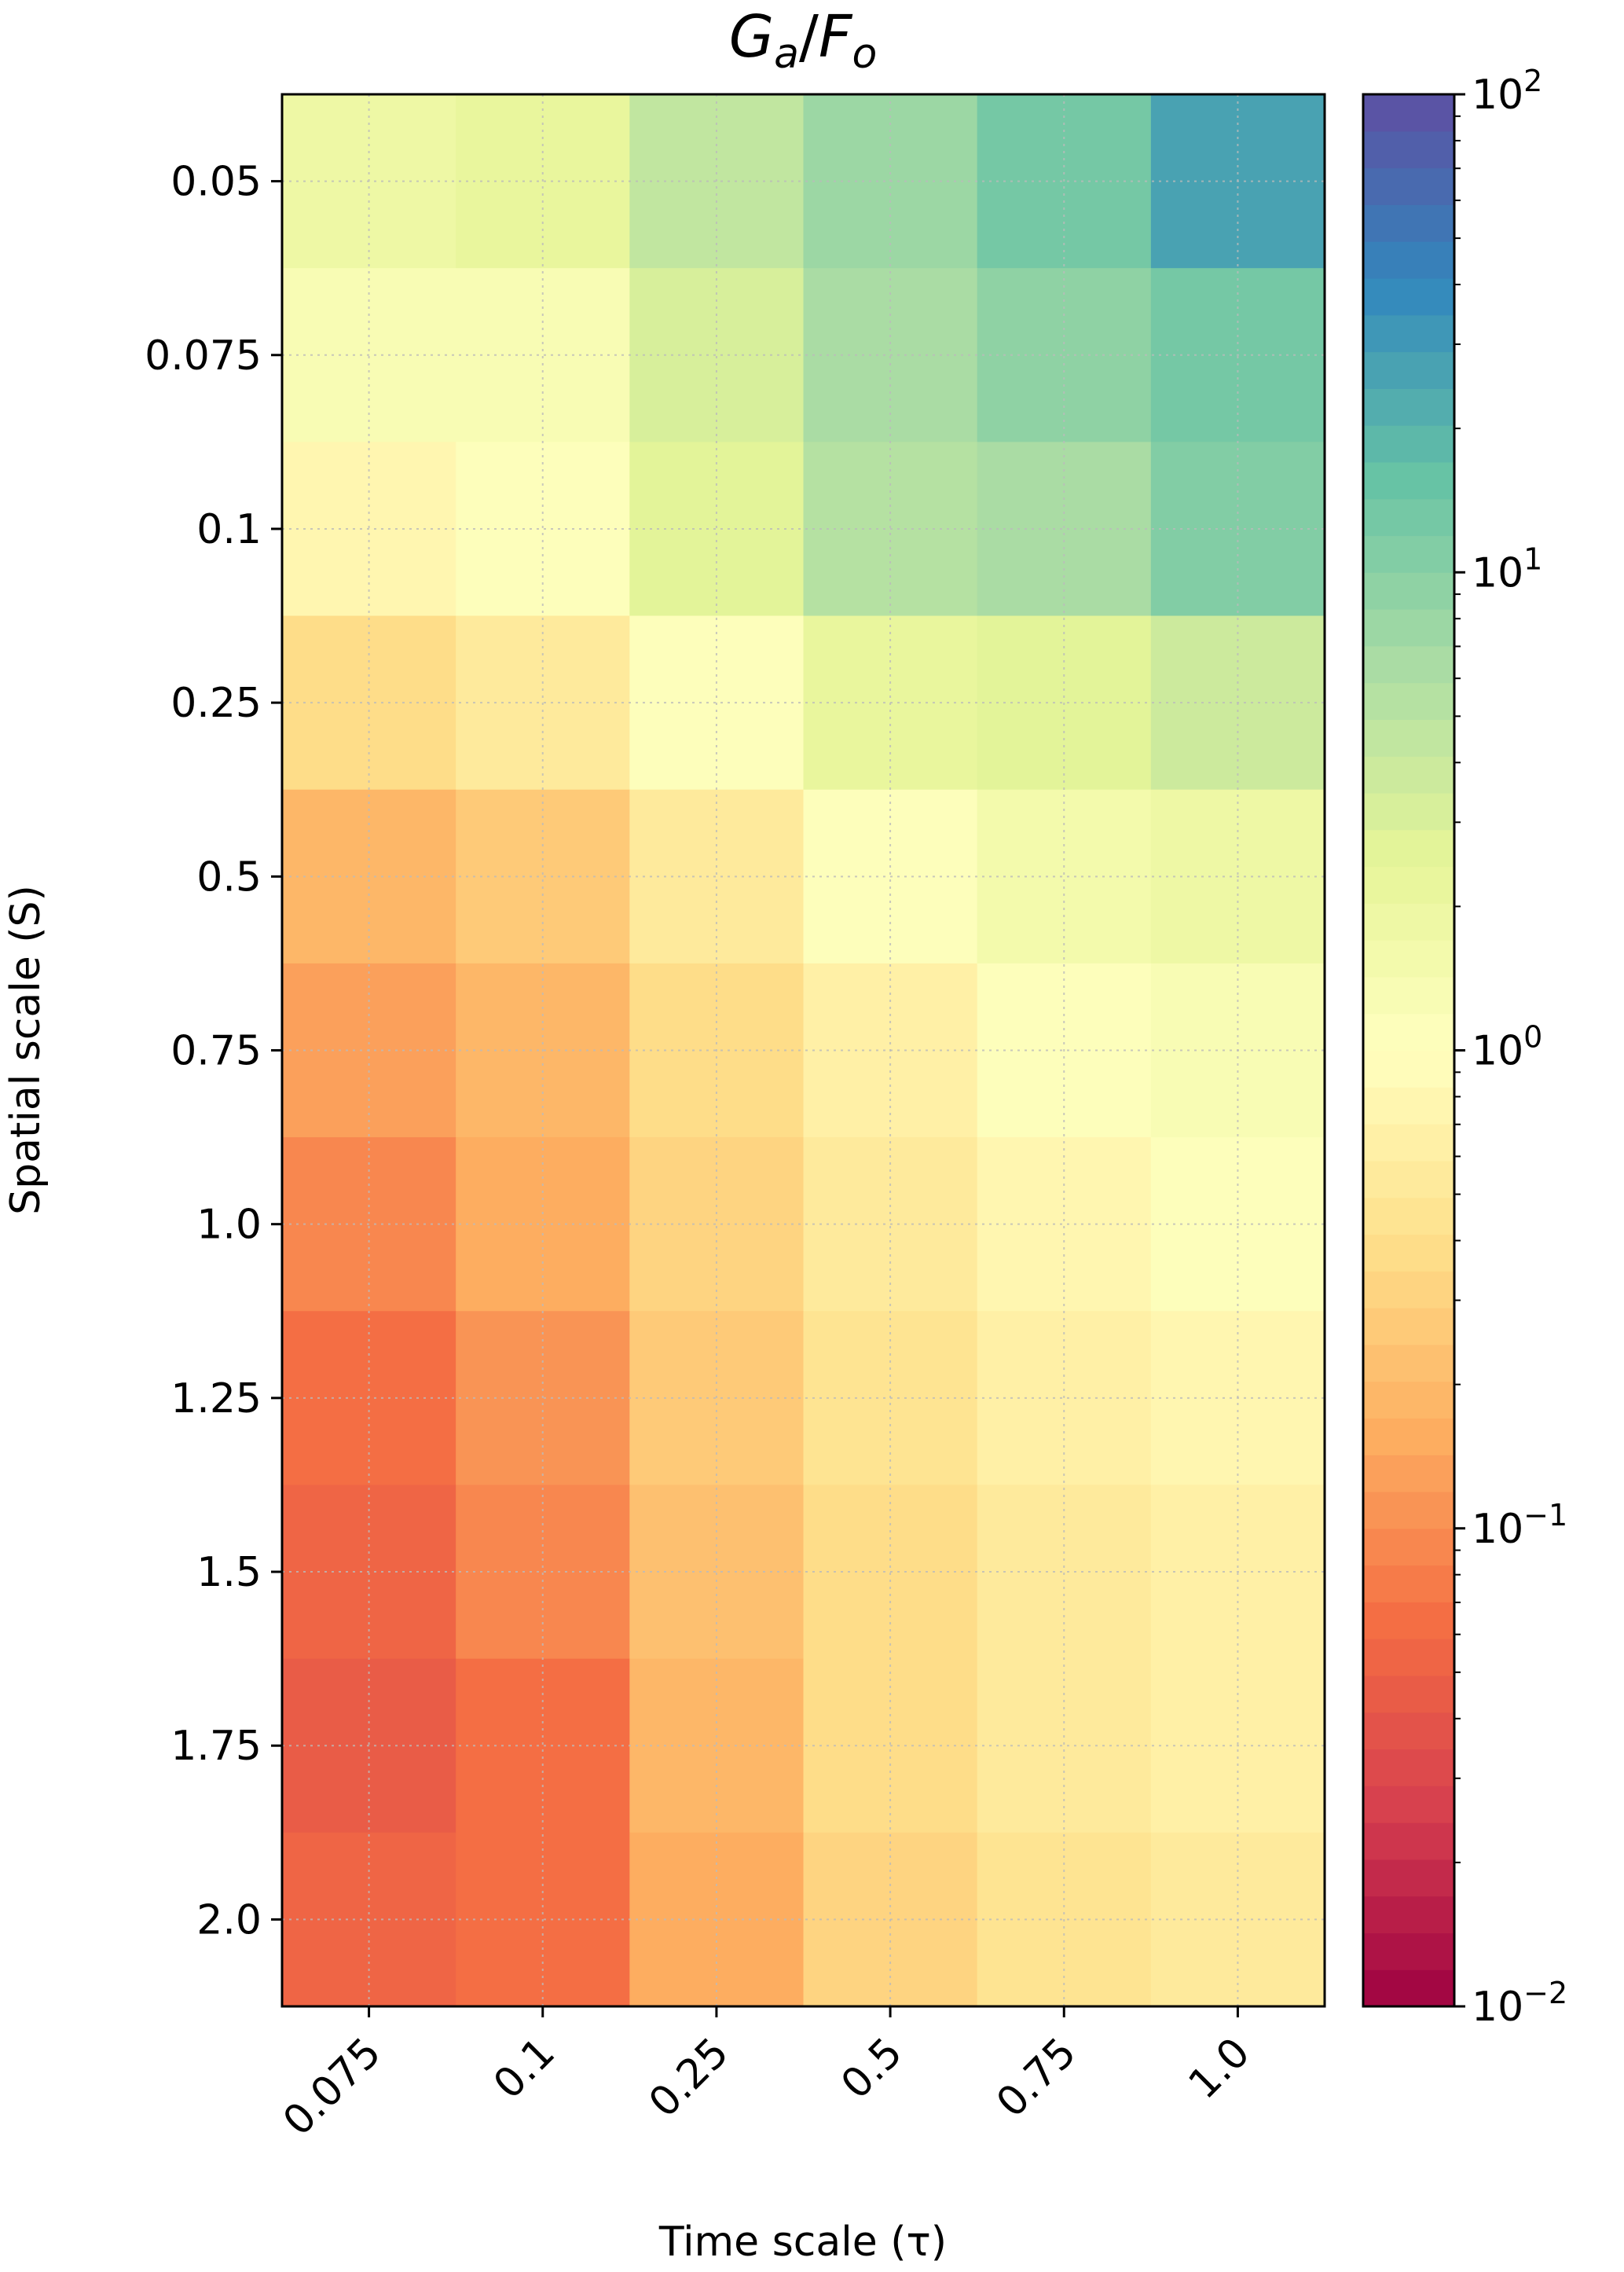 This screenshot has height=2272, width=1624. Describe the element at coordinates (751, 37) in the screenshot. I see `title-part: G` at that location.